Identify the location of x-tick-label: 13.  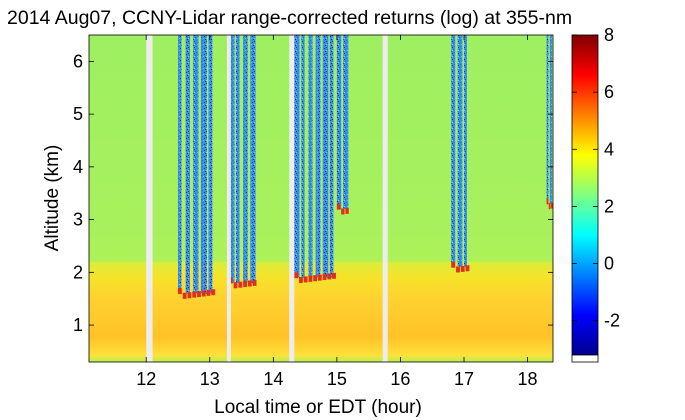
(210, 379).